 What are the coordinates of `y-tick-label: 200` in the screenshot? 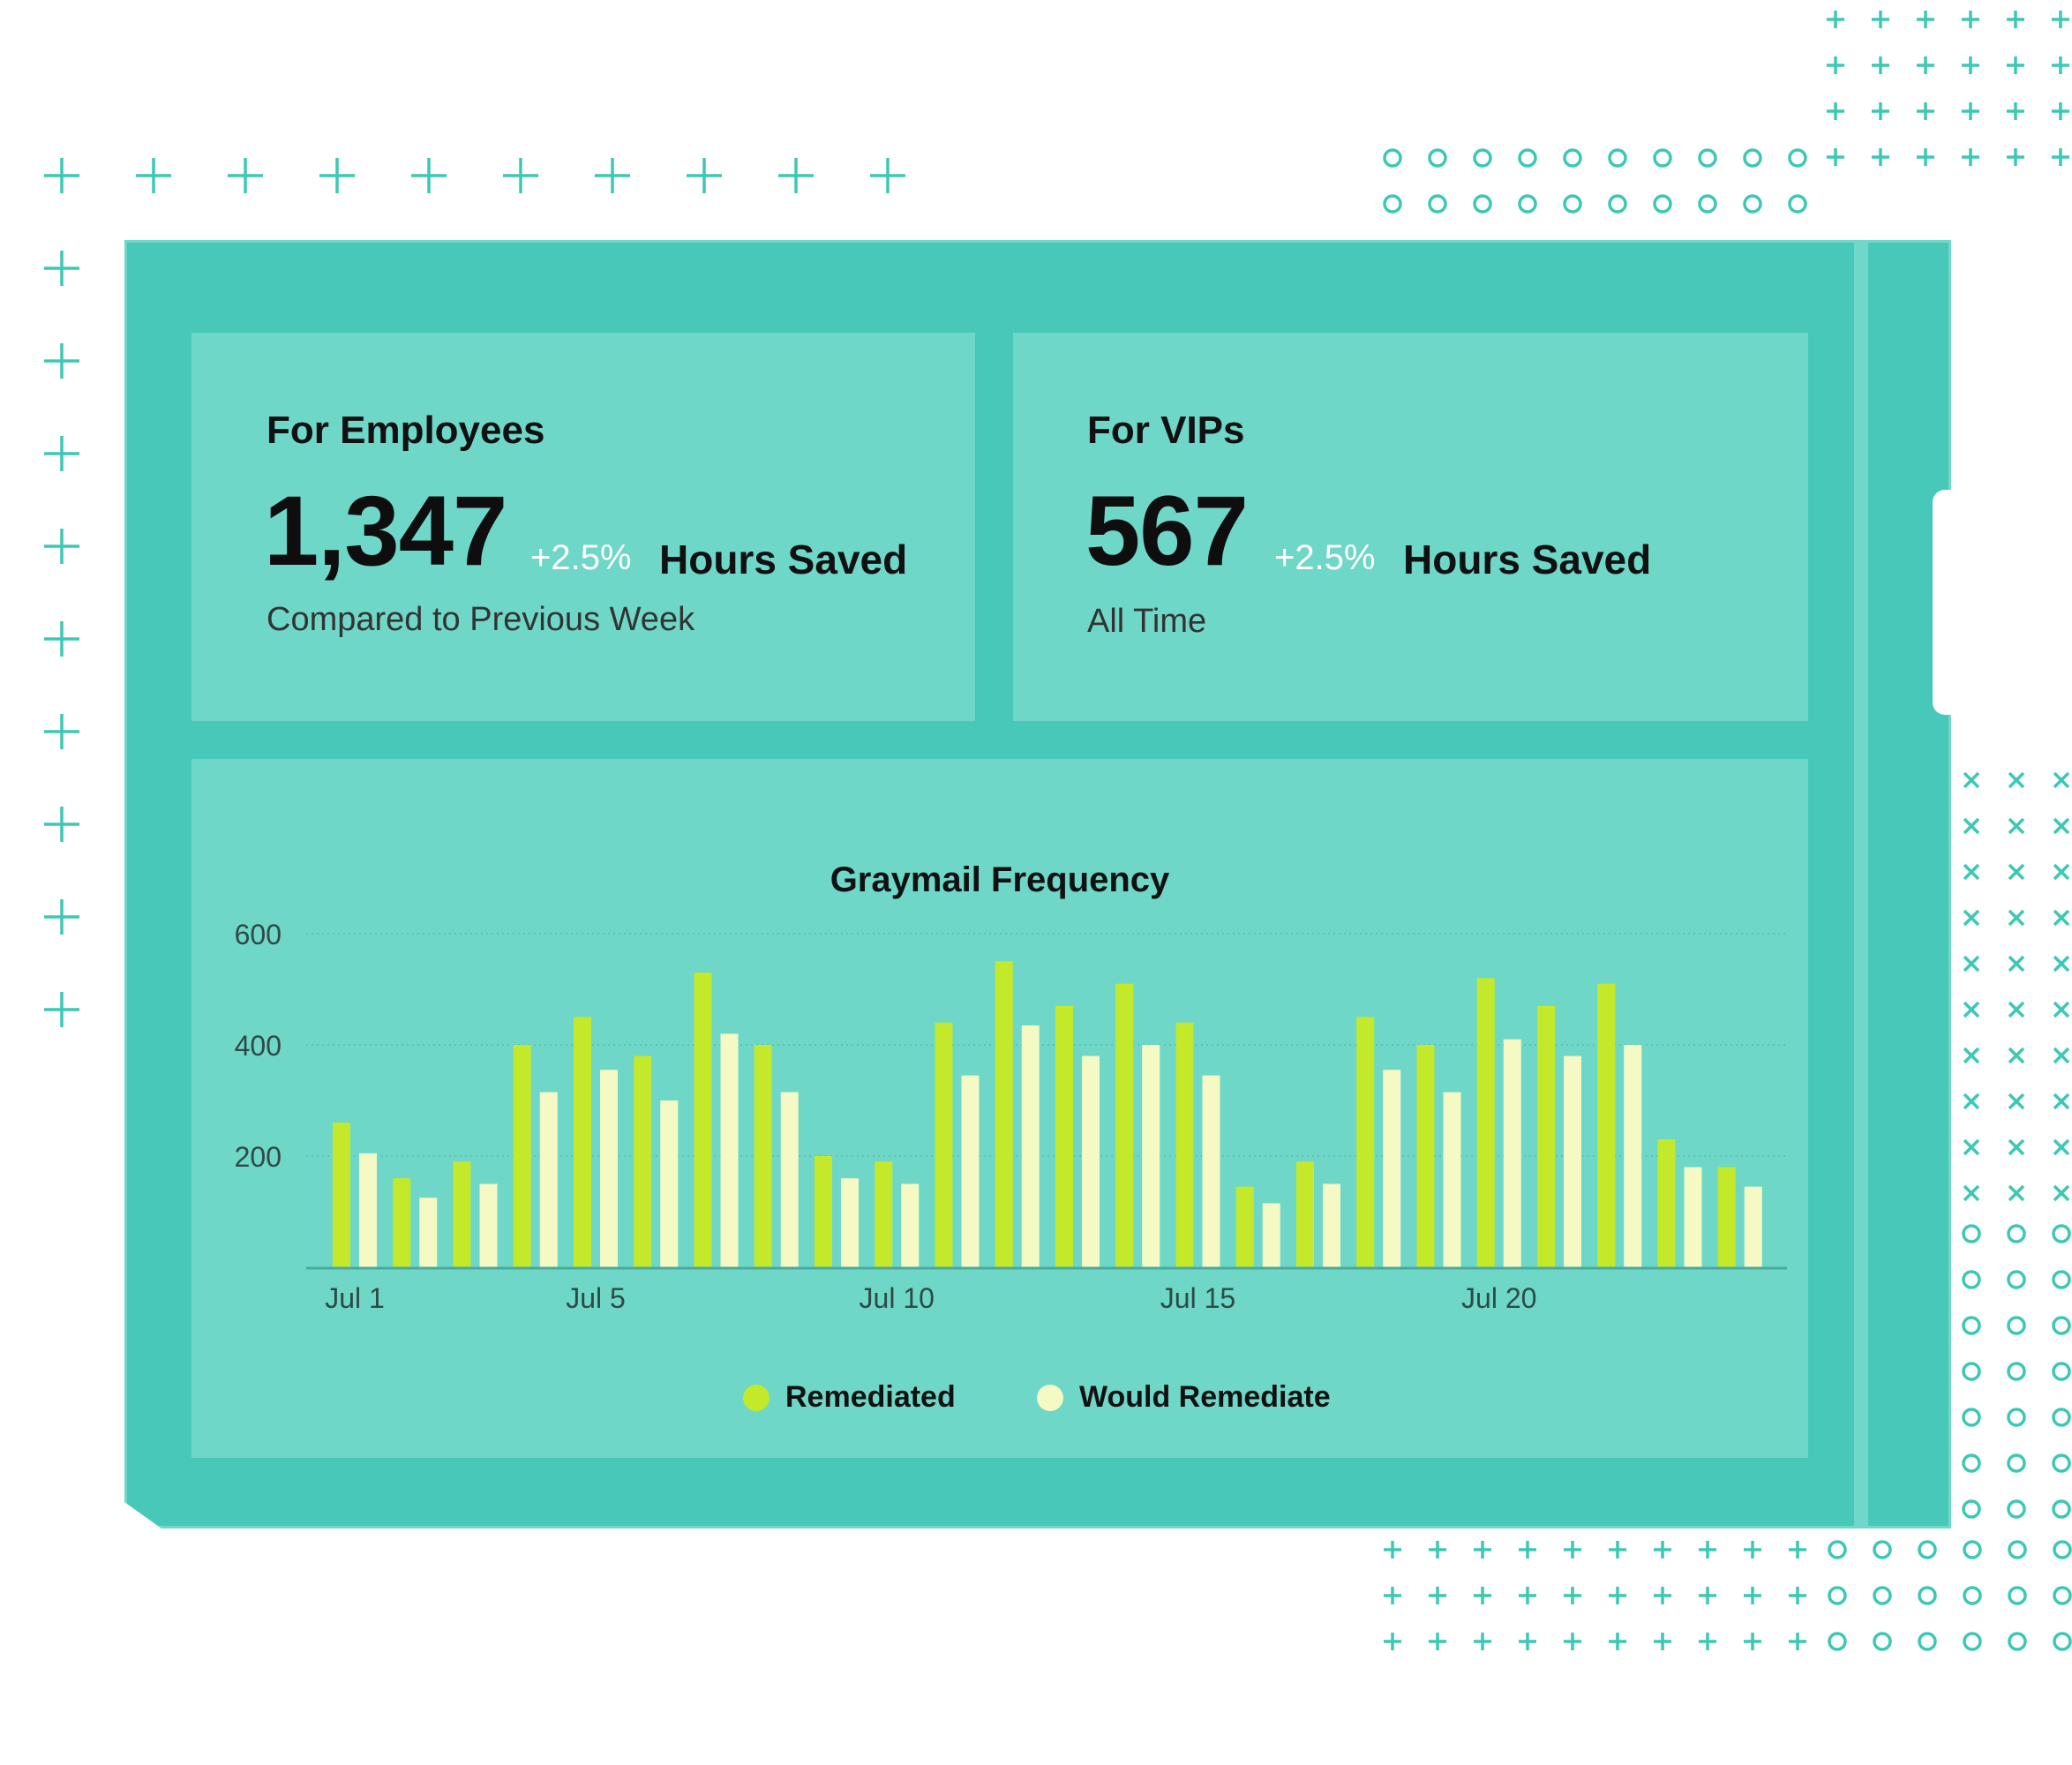 It's located at (258, 1157).